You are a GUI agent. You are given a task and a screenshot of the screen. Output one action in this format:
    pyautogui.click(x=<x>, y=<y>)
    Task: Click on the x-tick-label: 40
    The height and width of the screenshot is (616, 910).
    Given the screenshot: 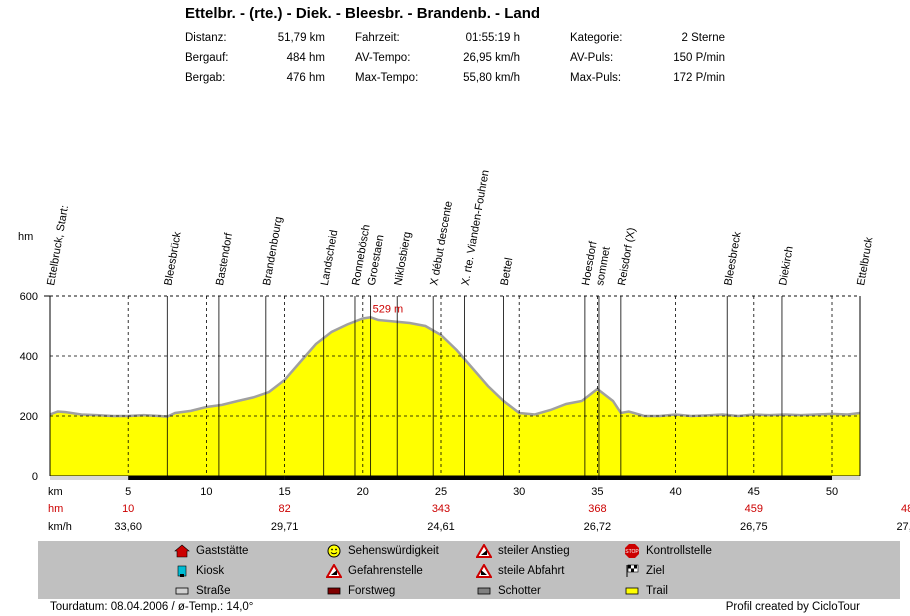 What is the action you would take?
    pyautogui.click(x=675, y=492)
    